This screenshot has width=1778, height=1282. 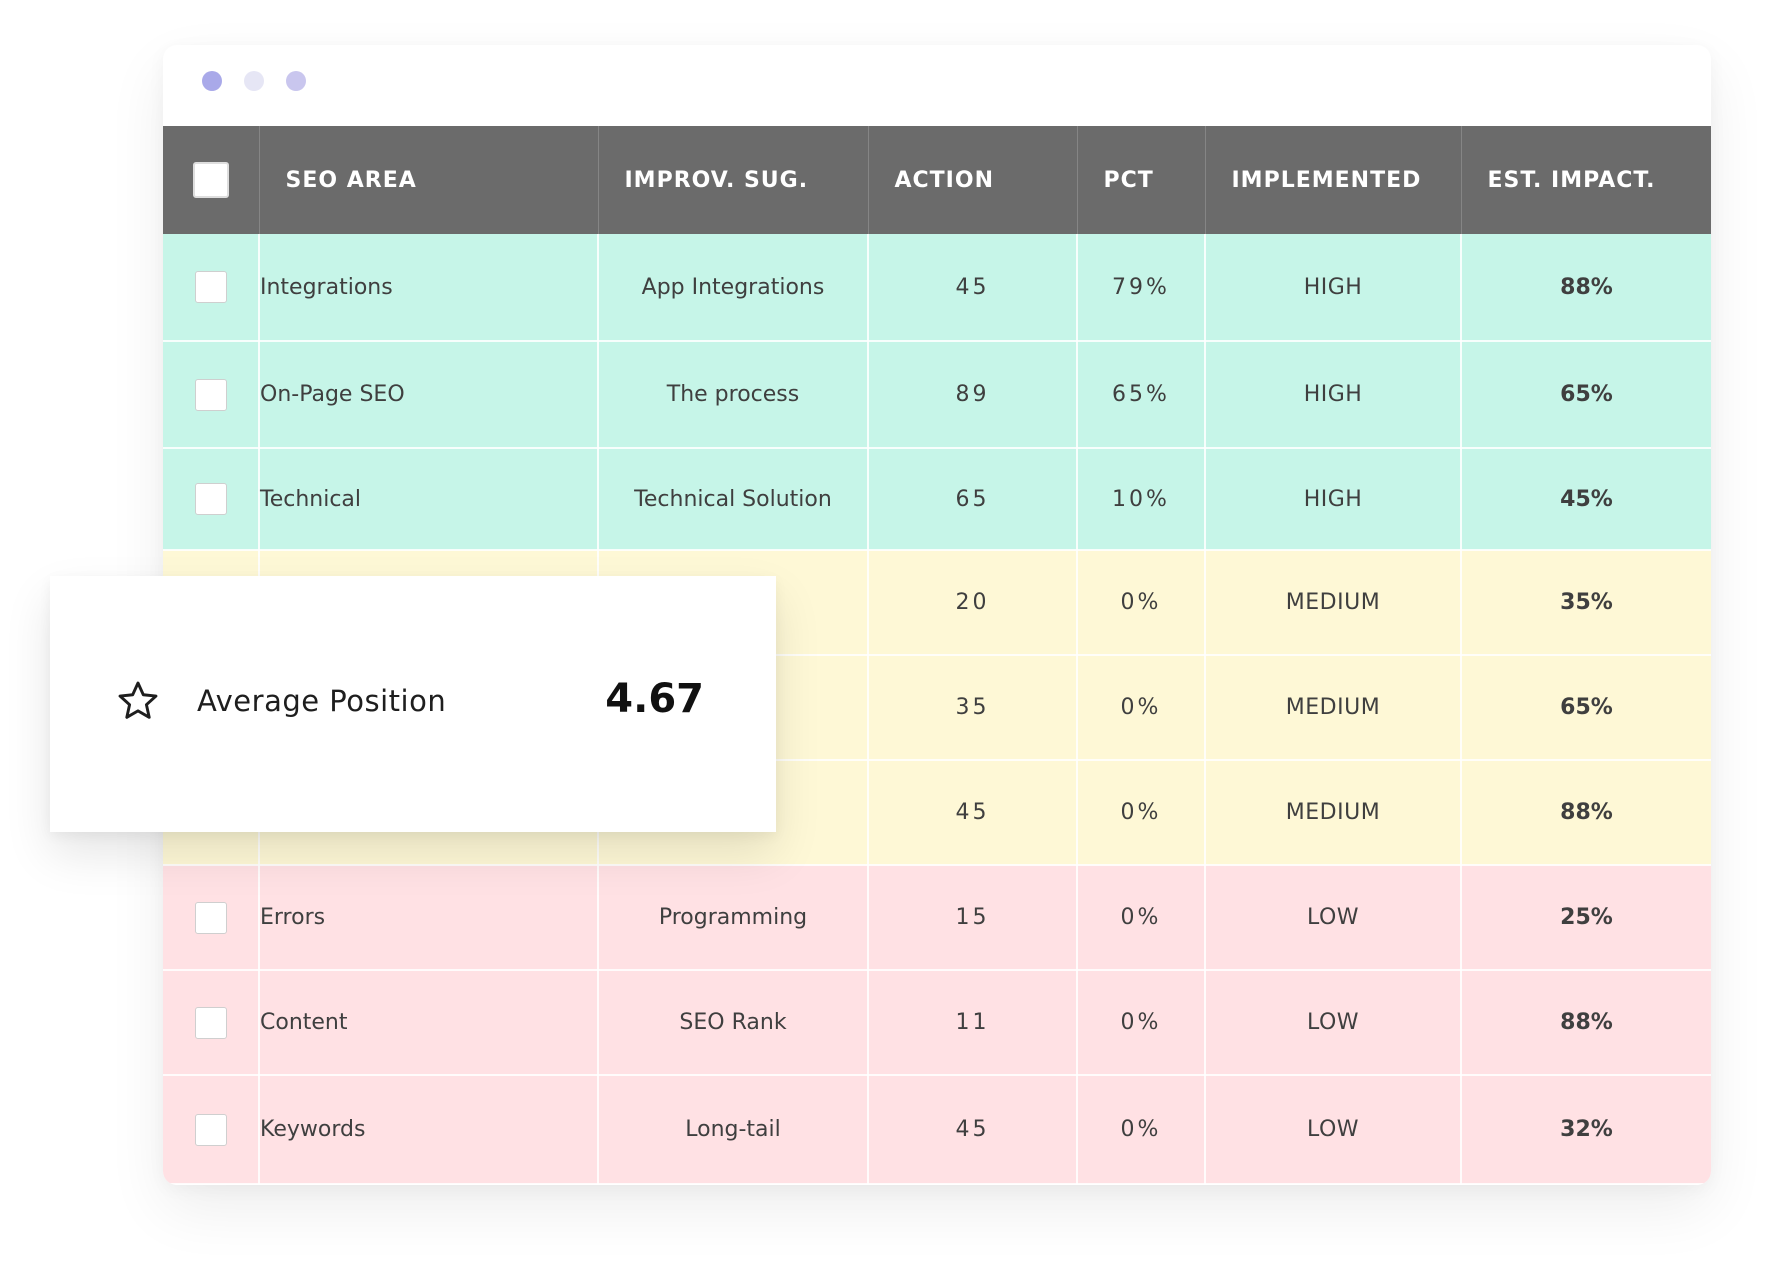 I want to click on average-position-value: 4.67, so click(x=654, y=699).